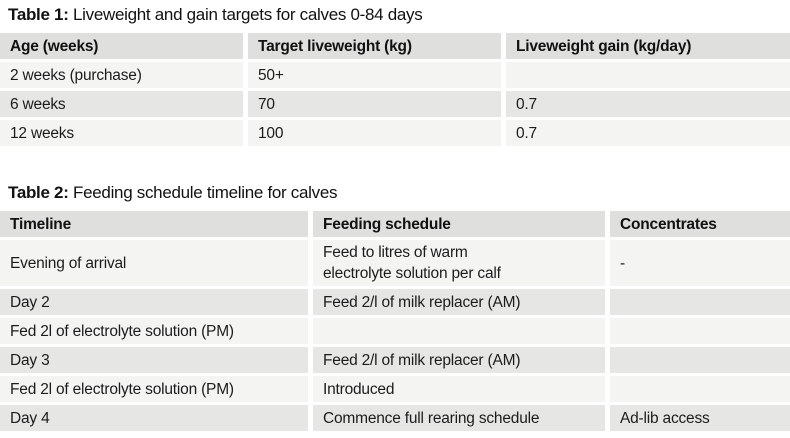  I want to click on table-row: Day 3 Feed 2/l of milk replacer (AM), so click(395, 360).